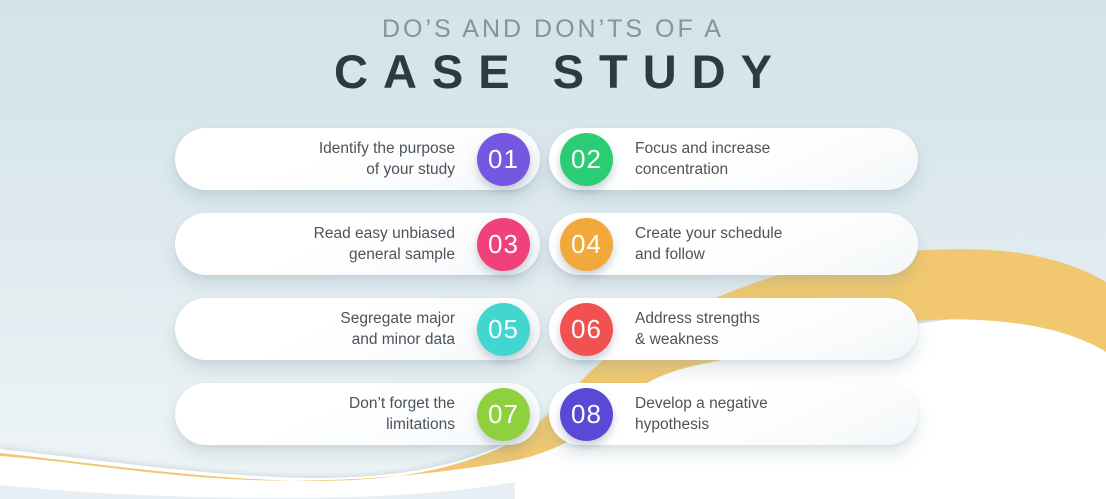  Describe the element at coordinates (257, 490) in the screenshot. I see `bottom-accent-wave` at that location.